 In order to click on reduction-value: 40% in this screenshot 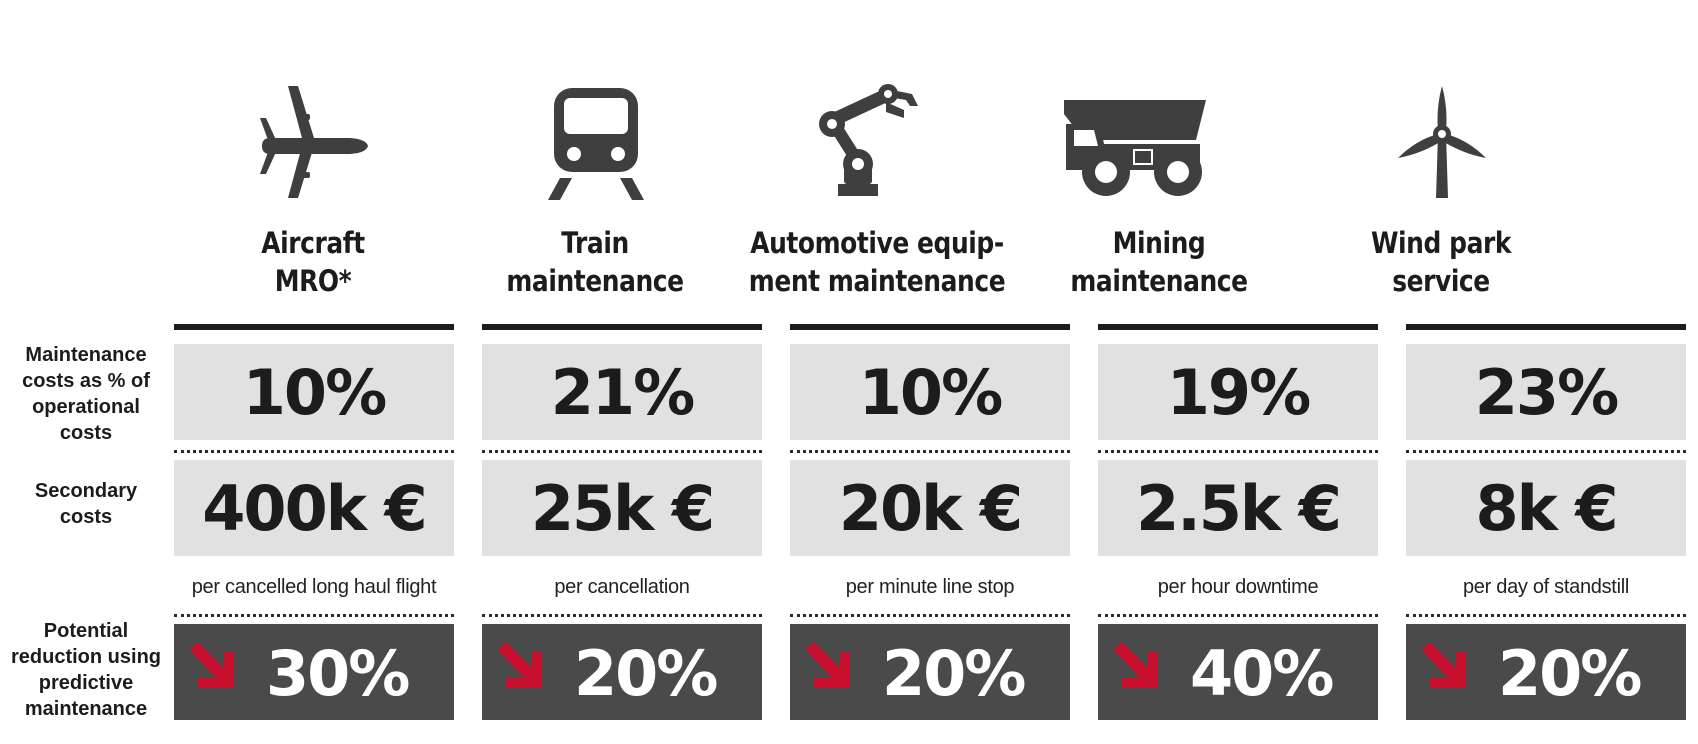, I will do `click(1262, 673)`.